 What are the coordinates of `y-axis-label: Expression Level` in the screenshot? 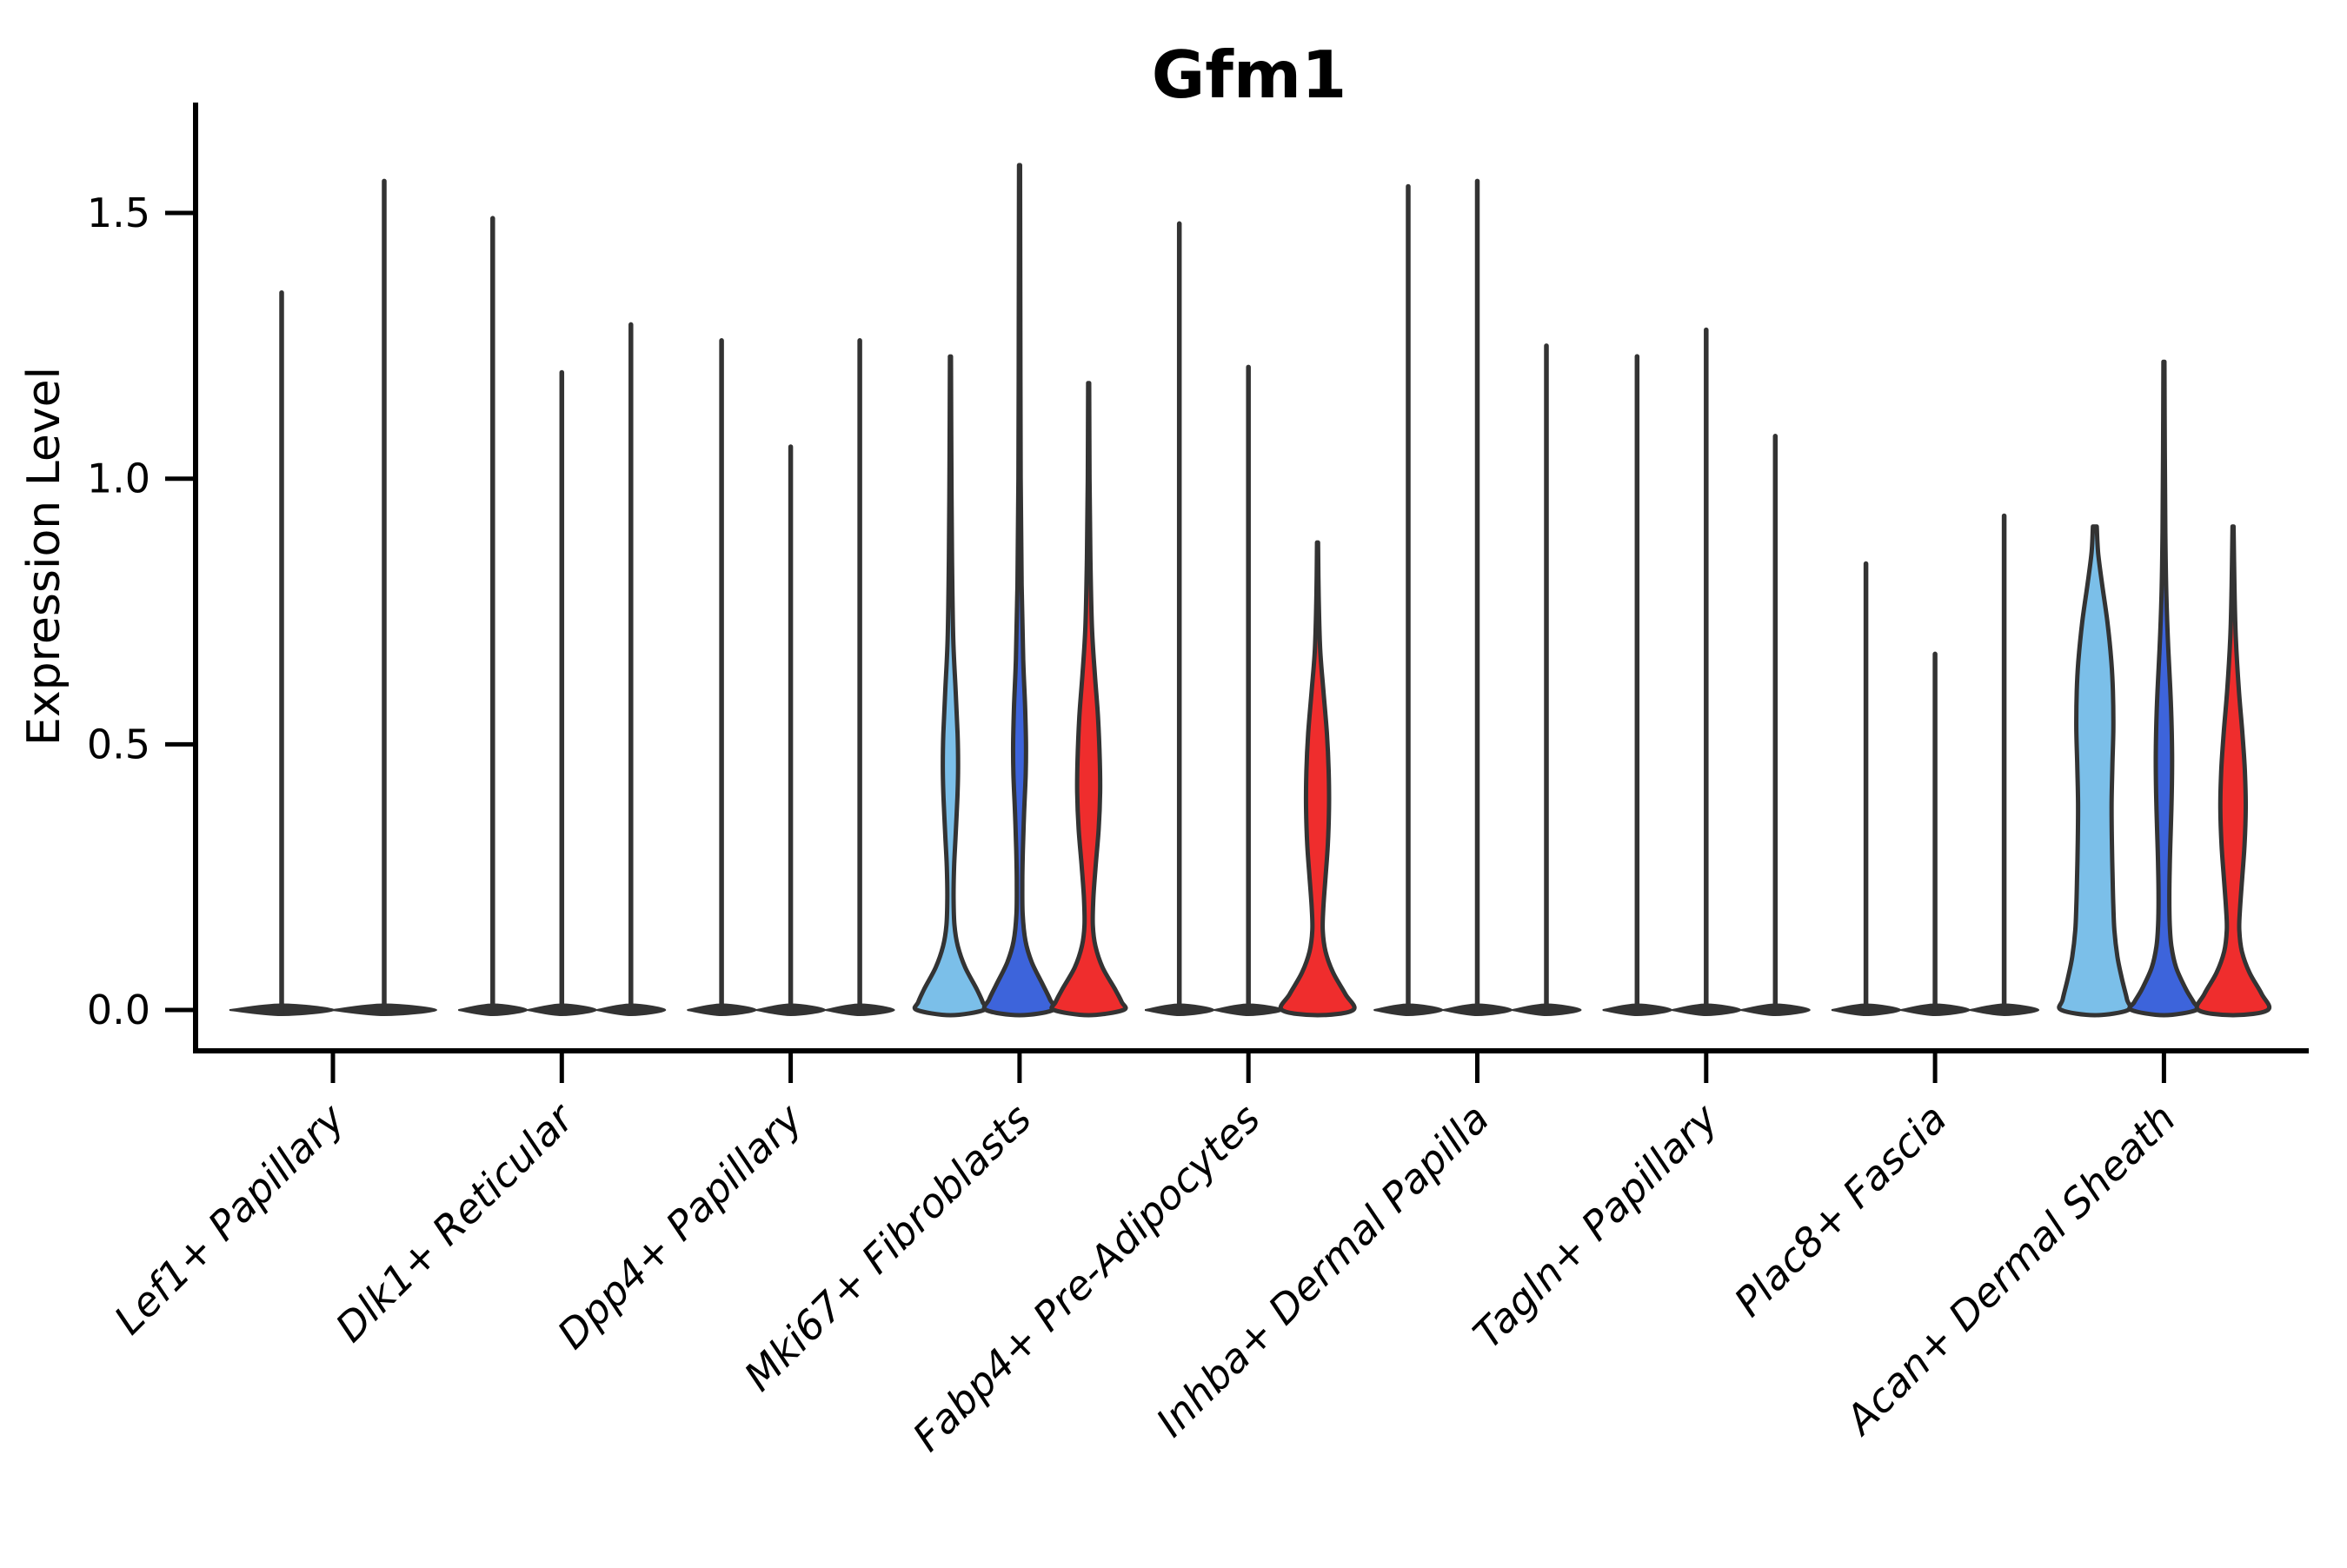 It's located at (44, 556).